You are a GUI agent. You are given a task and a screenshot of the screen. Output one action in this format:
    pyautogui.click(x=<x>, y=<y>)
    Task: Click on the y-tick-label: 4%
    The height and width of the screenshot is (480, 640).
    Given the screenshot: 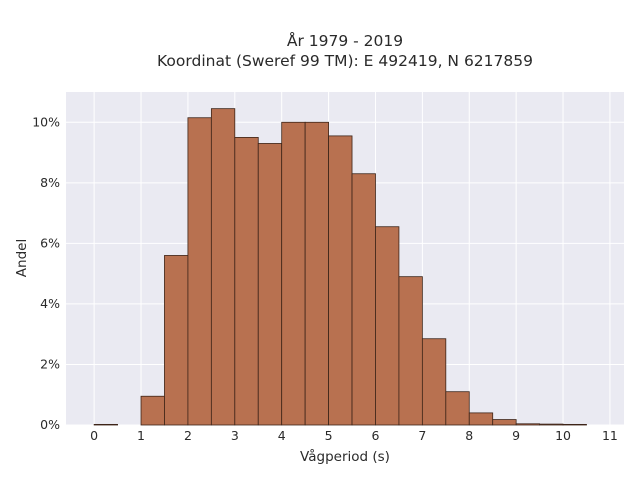 What is the action you would take?
    pyautogui.click(x=50, y=303)
    